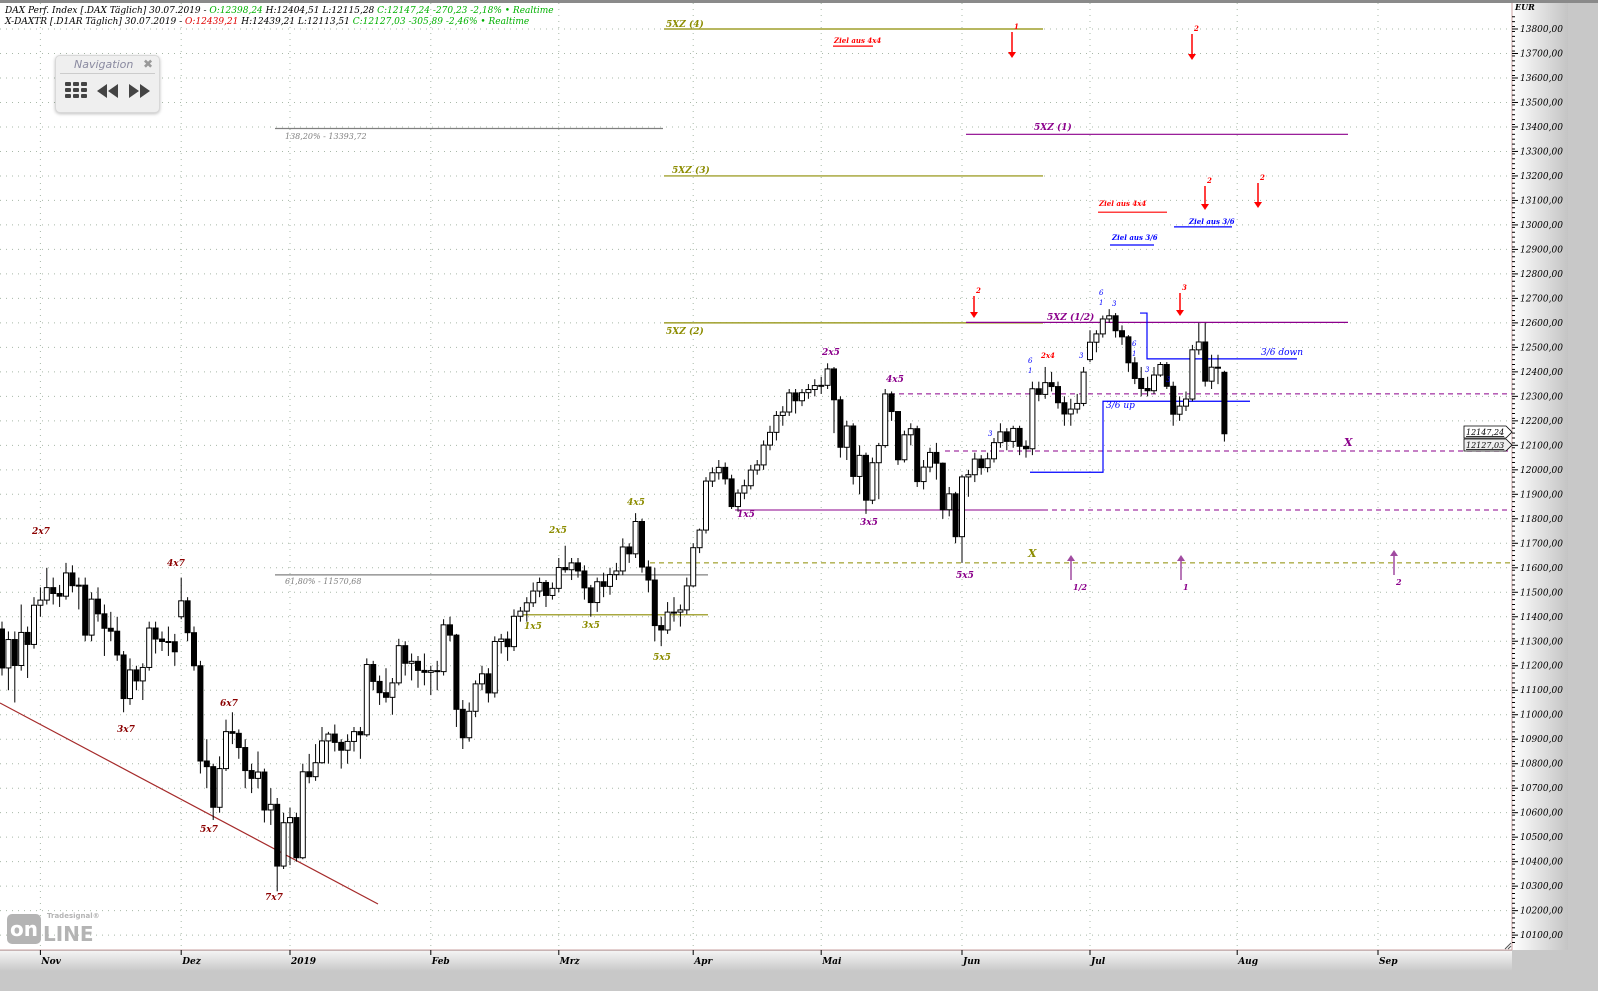  What do you see at coordinates (1541, 863) in the screenshot?
I see `y-tick-label: 10400,00` at bounding box center [1541, 863].